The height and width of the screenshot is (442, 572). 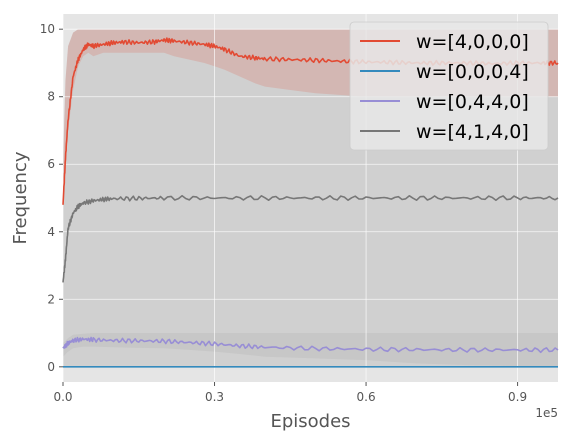 I want to click on x-tick-label: 0.3, so click(x=214, y=397).